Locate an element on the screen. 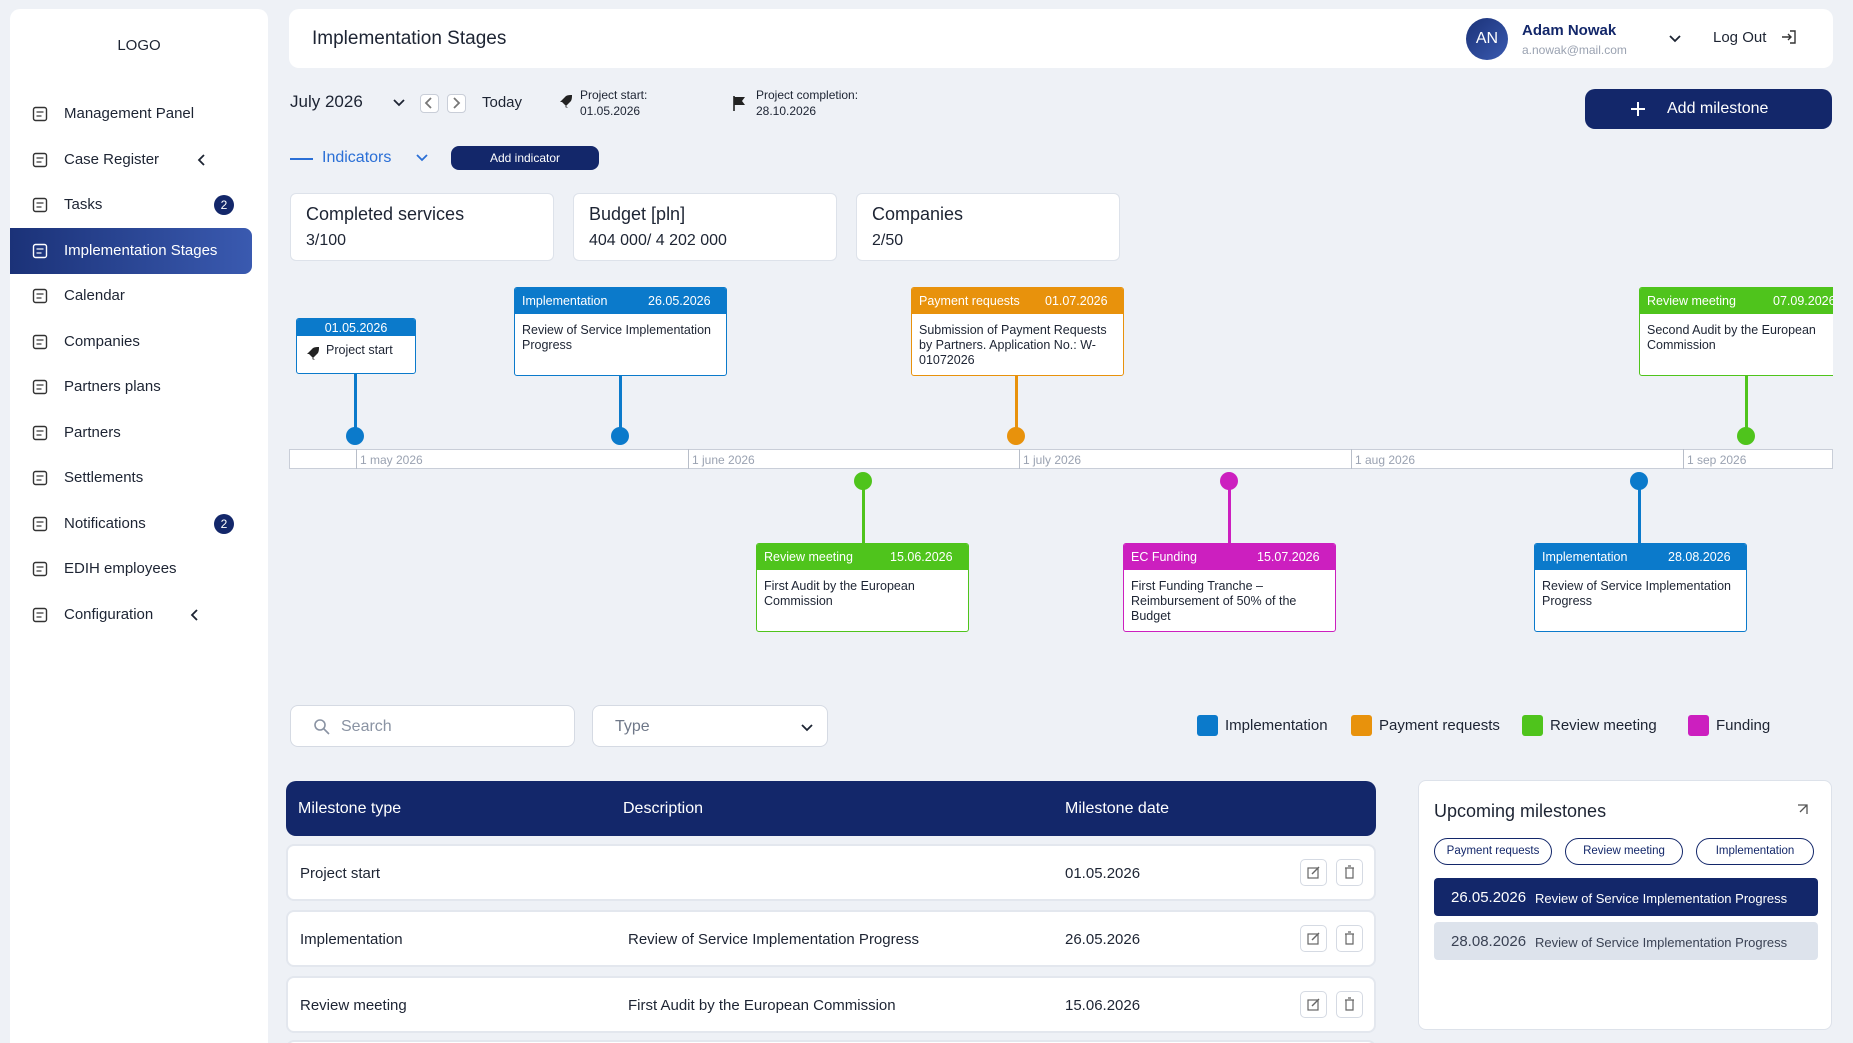  month-chevron-svg is located at coordinates (399, 103).